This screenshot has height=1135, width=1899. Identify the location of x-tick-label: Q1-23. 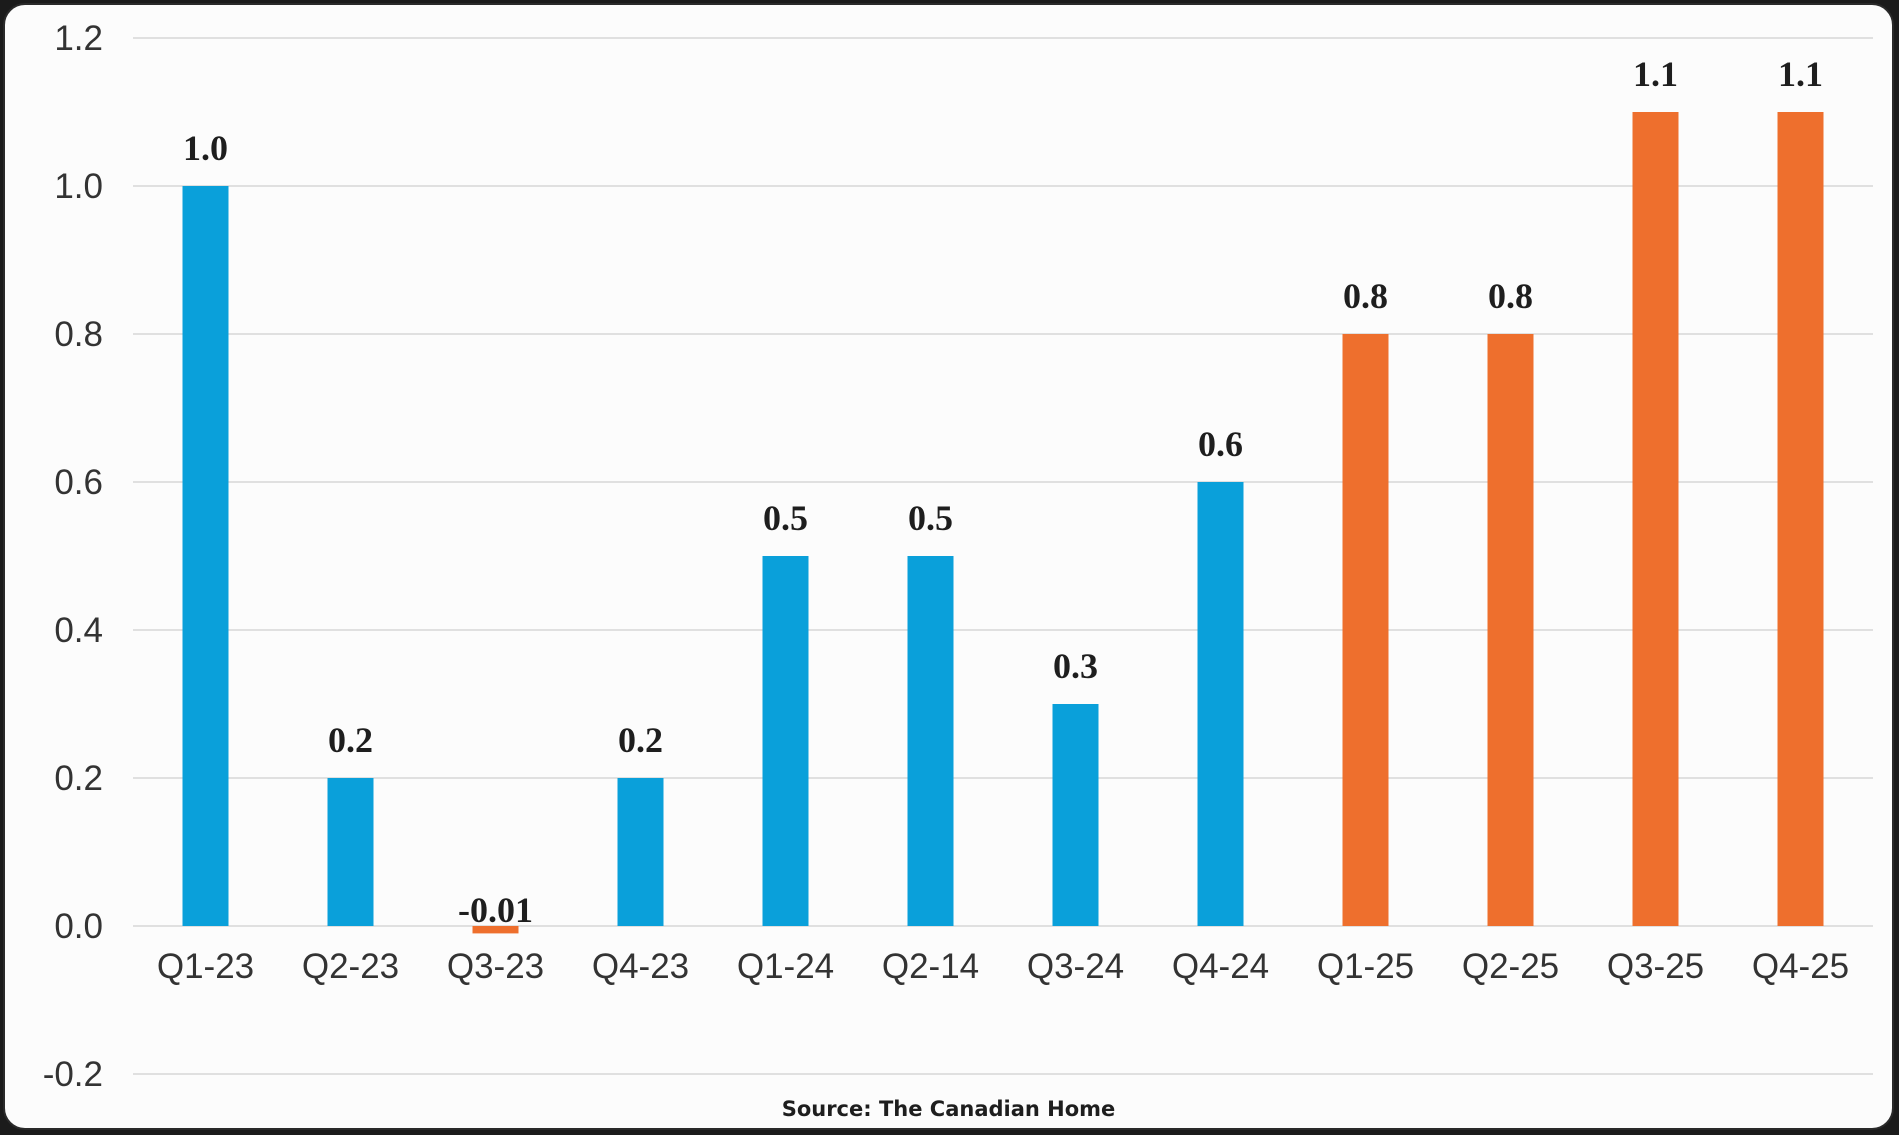
(205, 966).